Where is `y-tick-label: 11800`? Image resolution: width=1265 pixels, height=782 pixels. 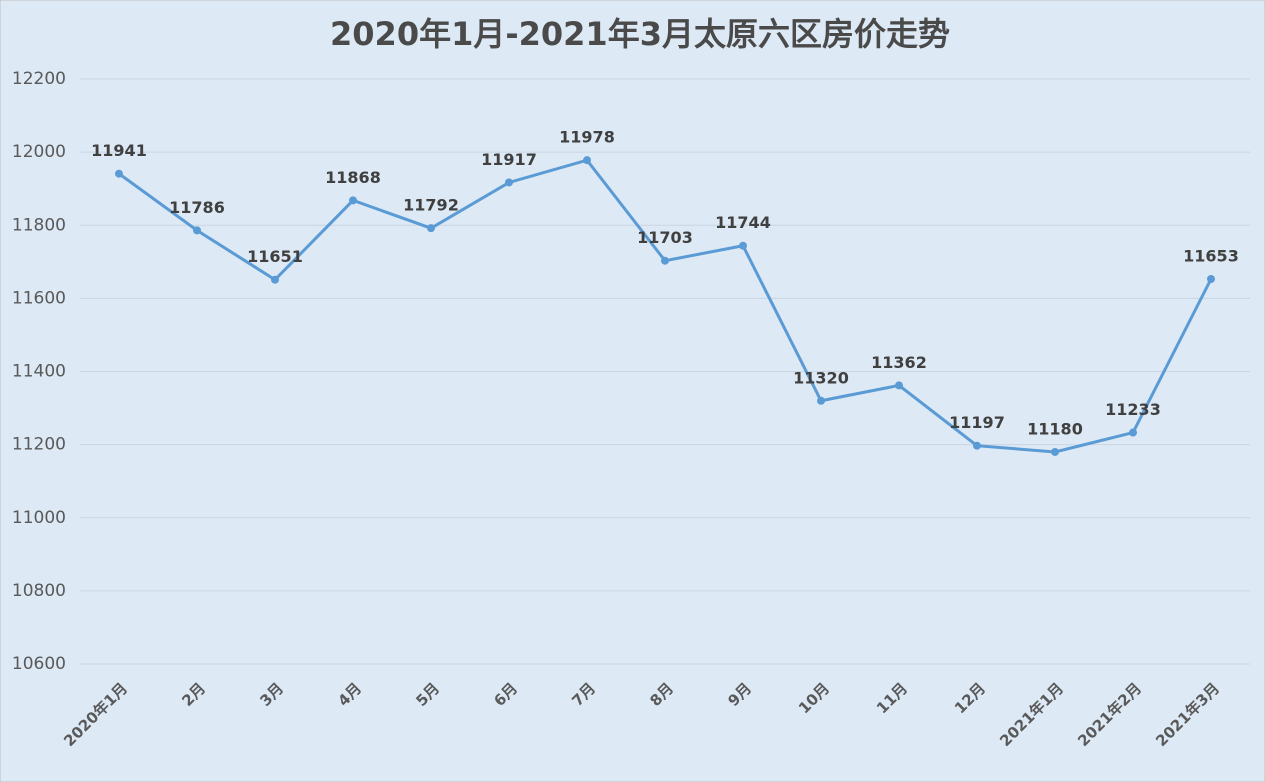 y-tick-label: 11800 is located at coordinates (39, 225).